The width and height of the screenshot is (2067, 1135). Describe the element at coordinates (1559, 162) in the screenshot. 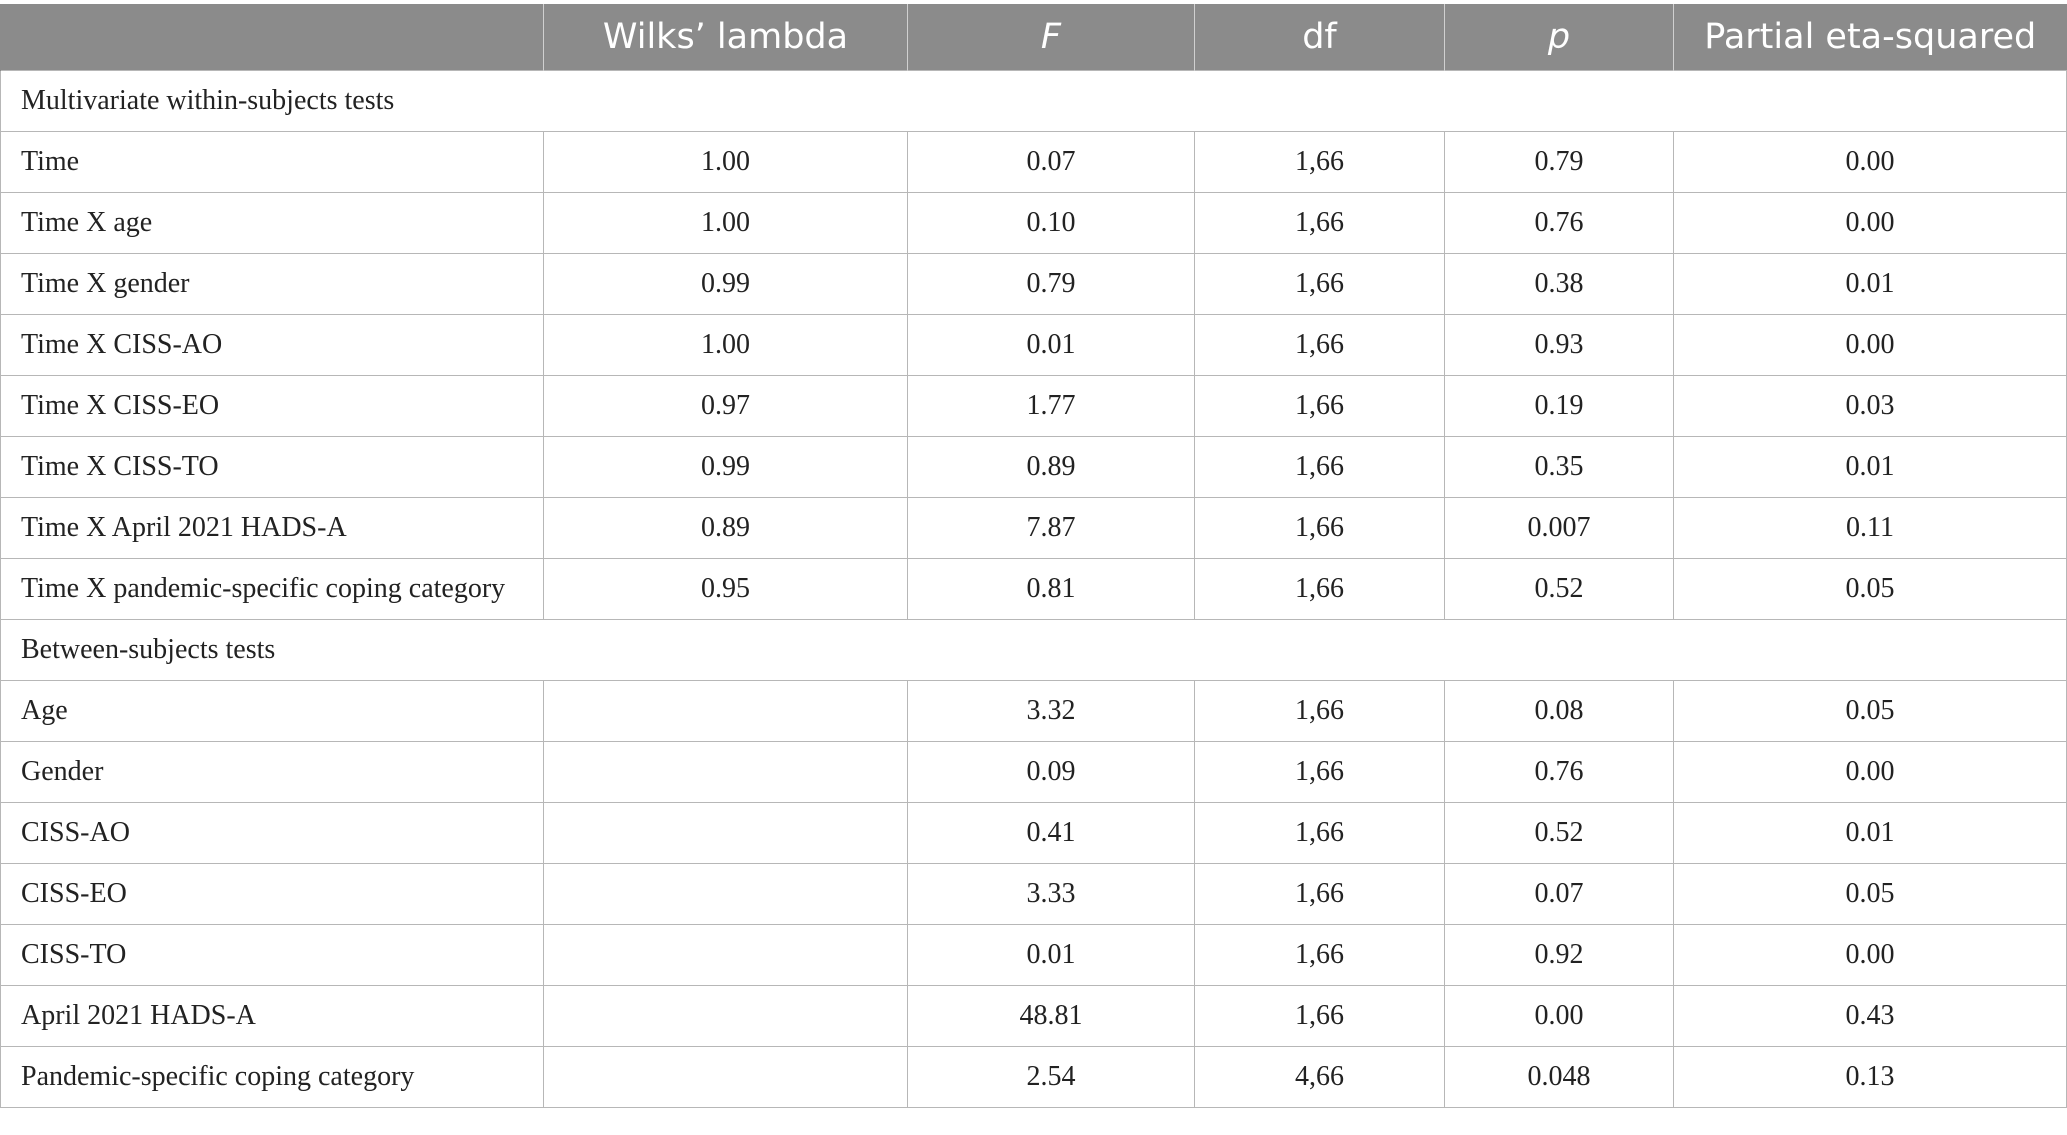

I see `p-cell: 0.79` at that location.